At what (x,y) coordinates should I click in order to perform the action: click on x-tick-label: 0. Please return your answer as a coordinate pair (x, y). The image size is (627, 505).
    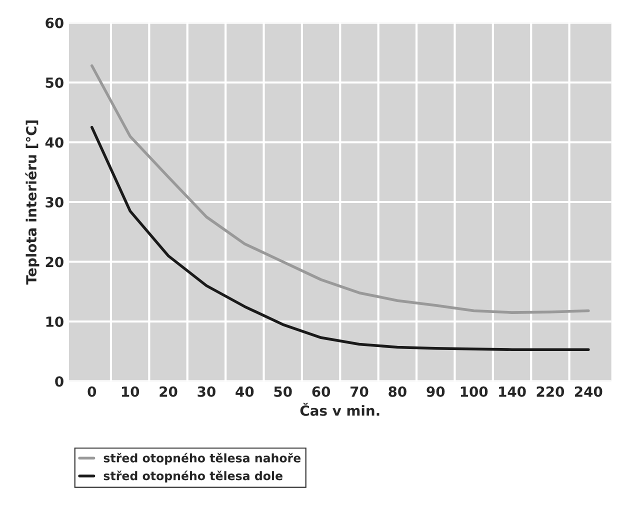
    Looking at the image, I should click on (92, 391).